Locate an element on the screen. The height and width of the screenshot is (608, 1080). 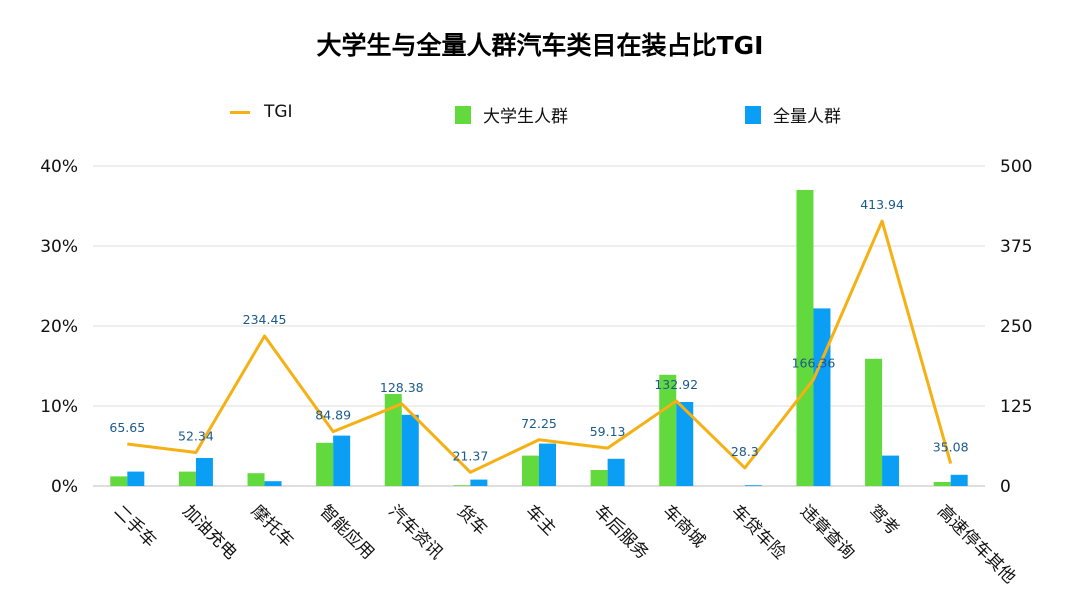
y-right-tick-label: 500 is located at coordinates (1016, 167).